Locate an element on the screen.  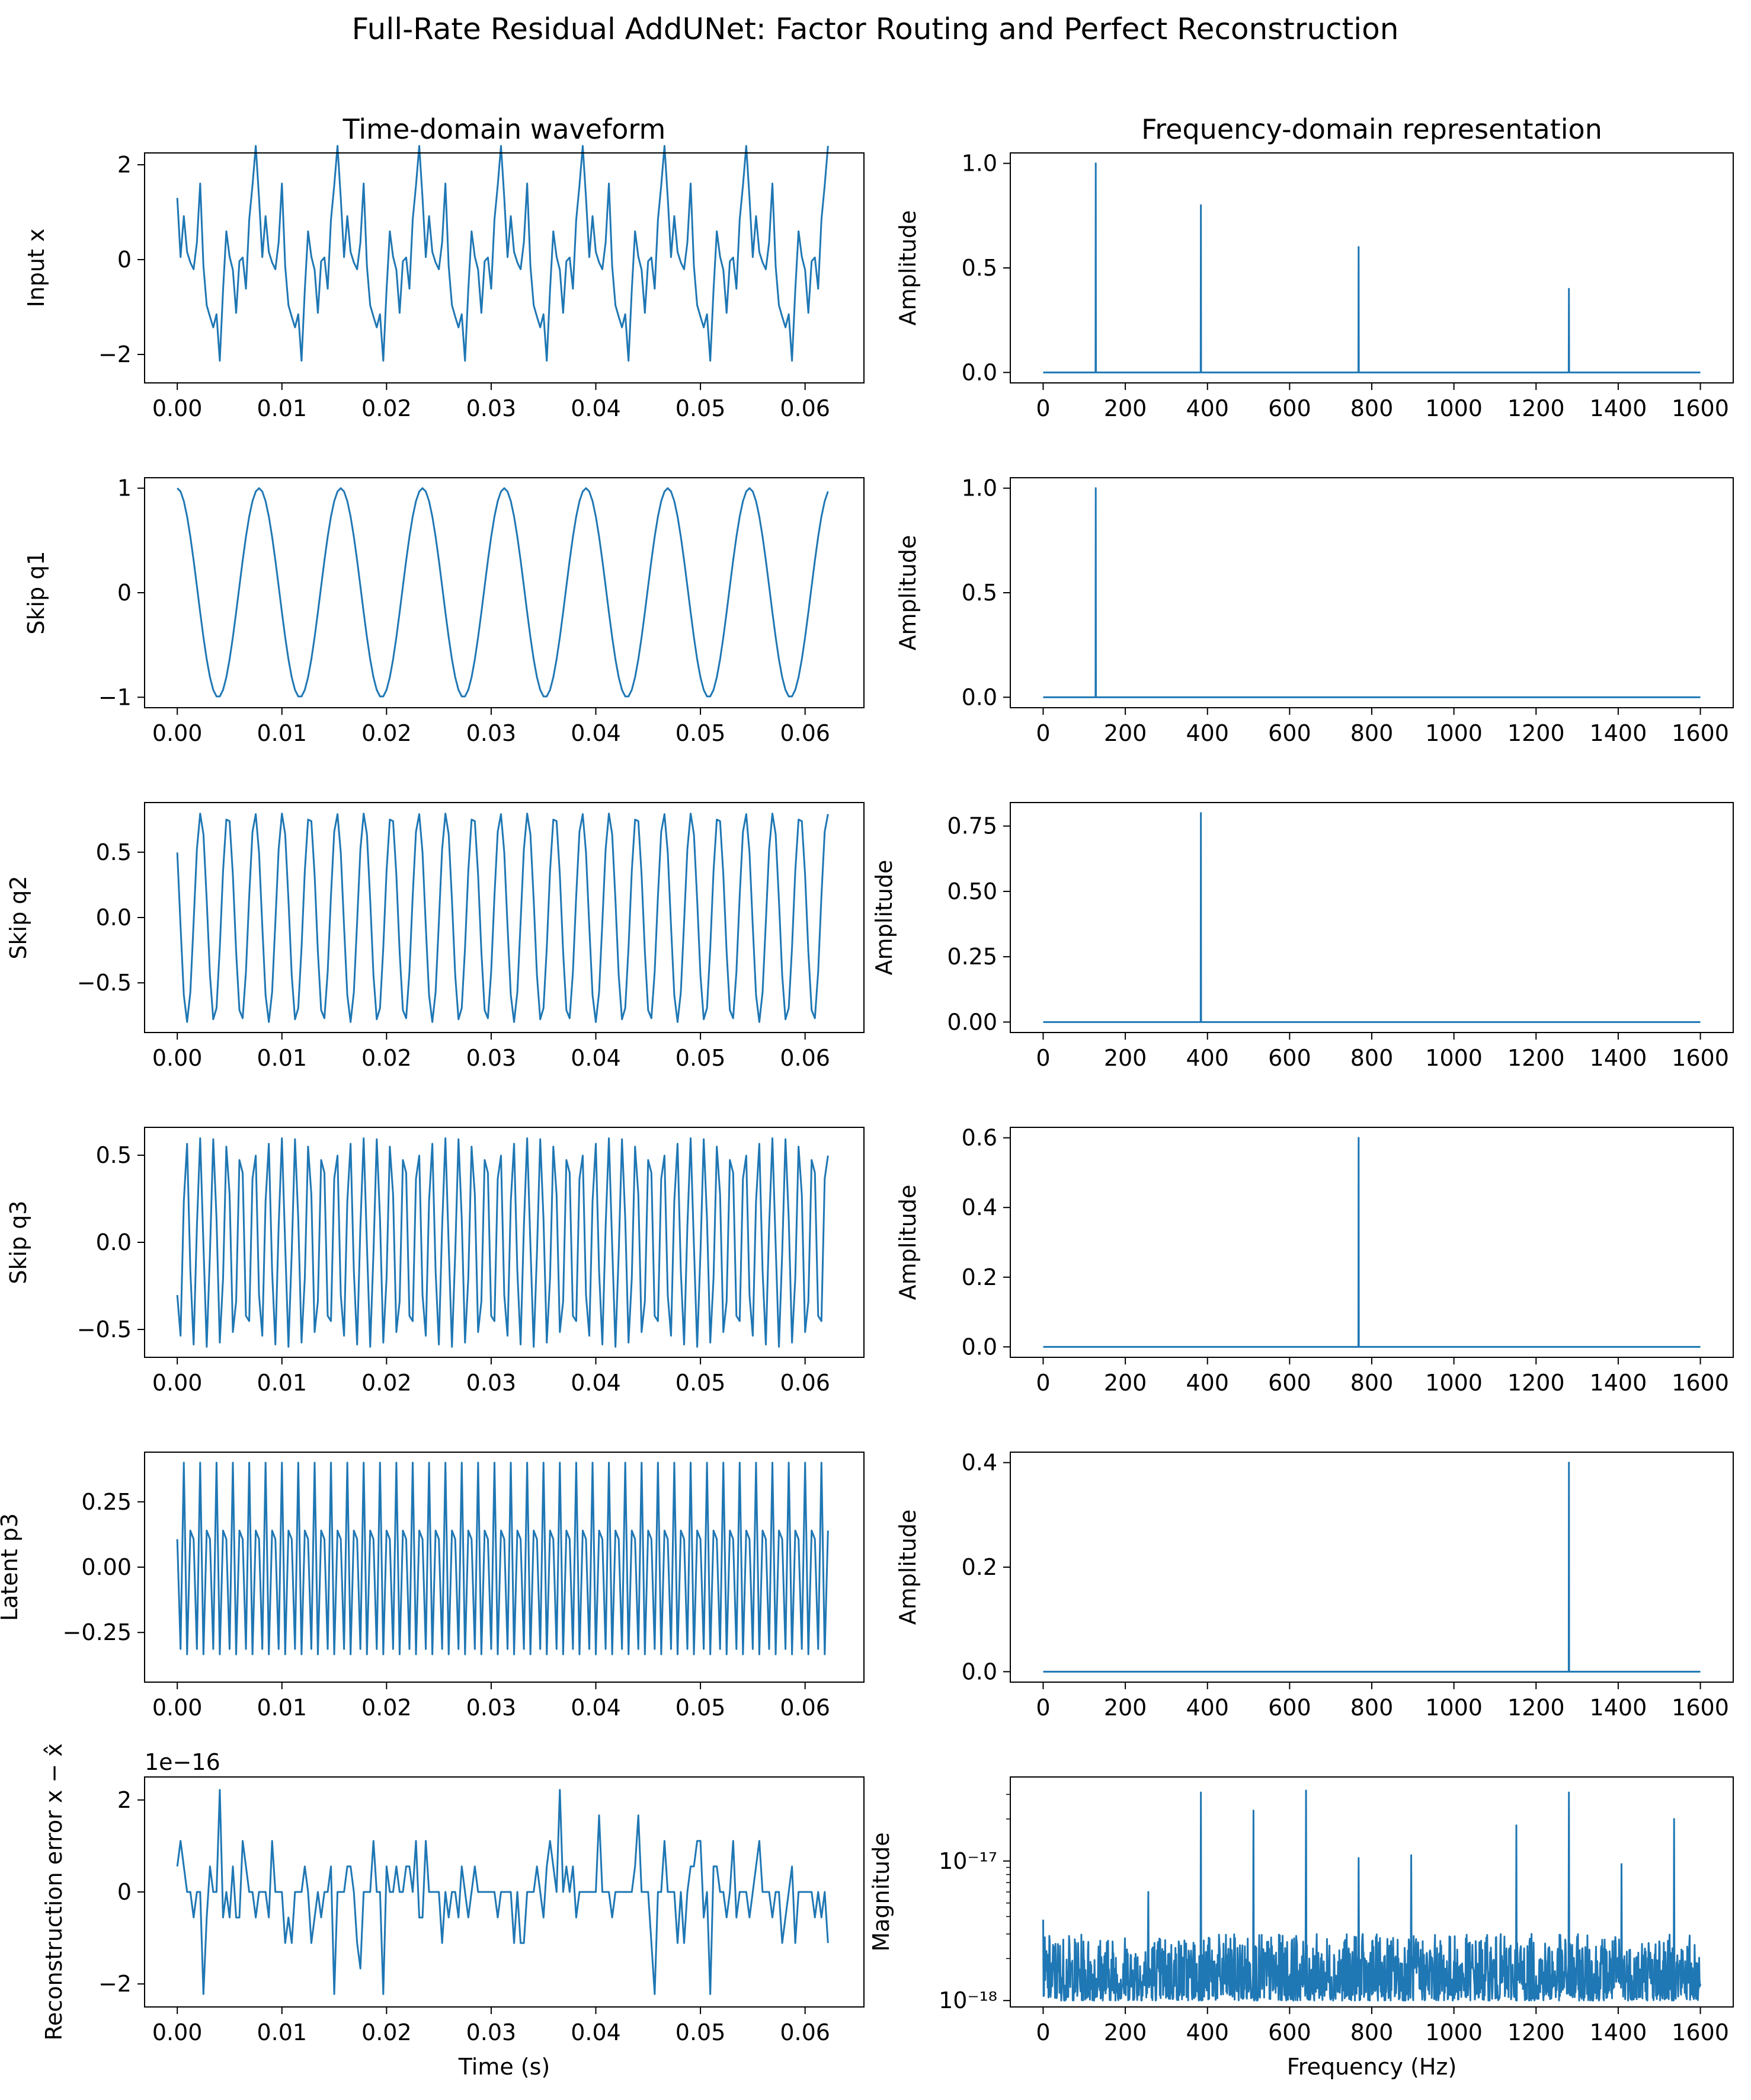
y-axis-label: Magnitude is located at coordinates (881, 1891).